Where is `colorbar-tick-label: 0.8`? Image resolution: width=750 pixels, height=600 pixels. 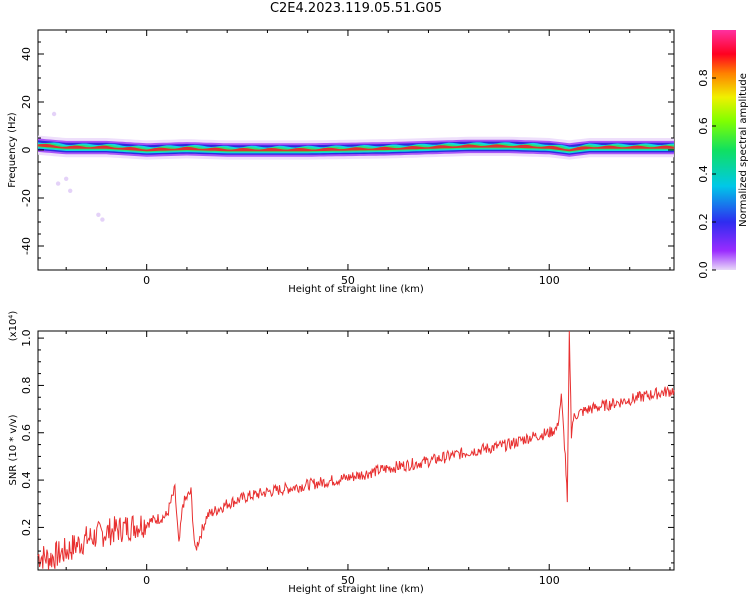
colorbar-tick-label: 0.8 is located at coordinates (703, 78).